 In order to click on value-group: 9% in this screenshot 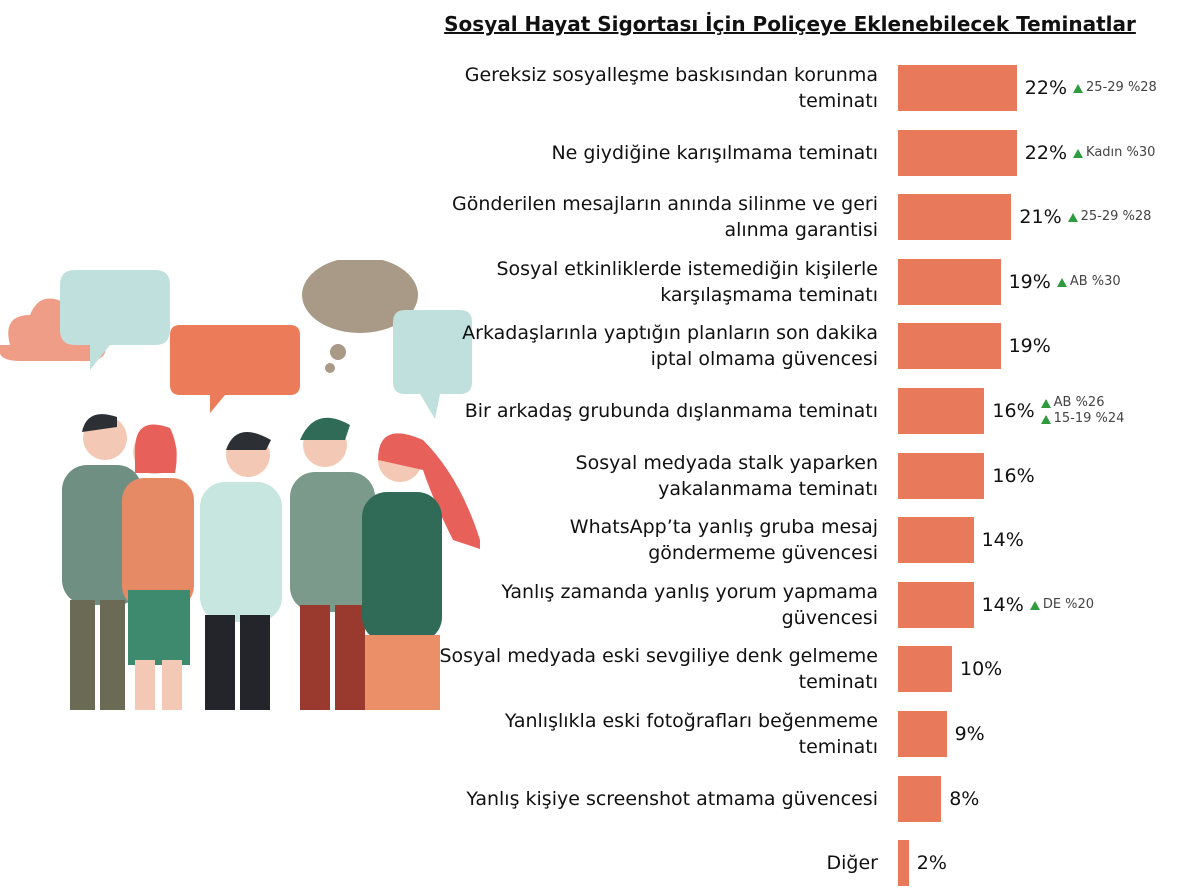, I will do `click(970, 734)`.